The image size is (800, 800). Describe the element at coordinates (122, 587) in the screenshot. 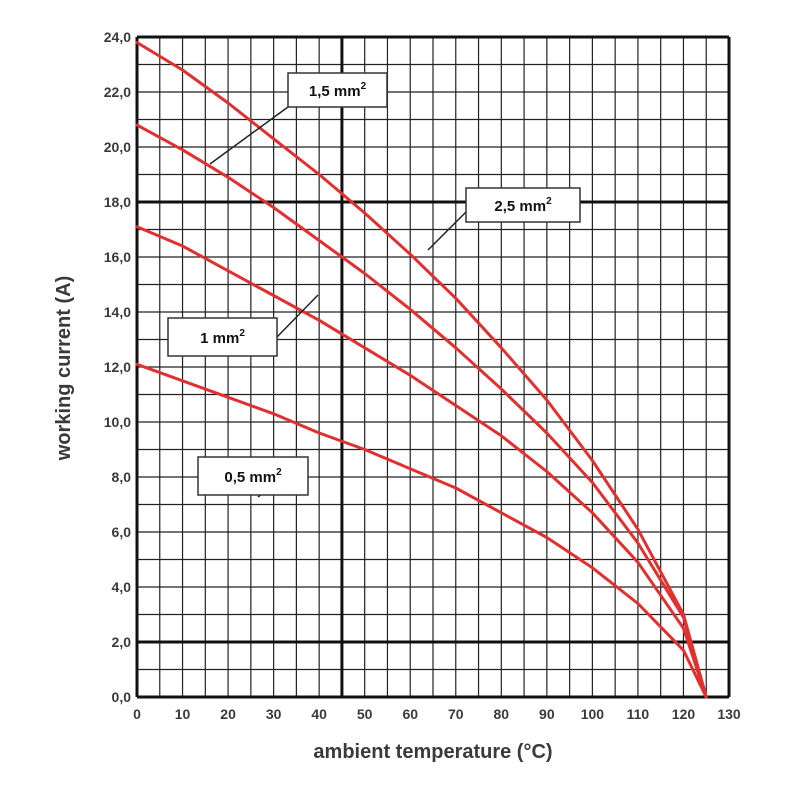

I see `y-tick-label: 4,0` at that location.